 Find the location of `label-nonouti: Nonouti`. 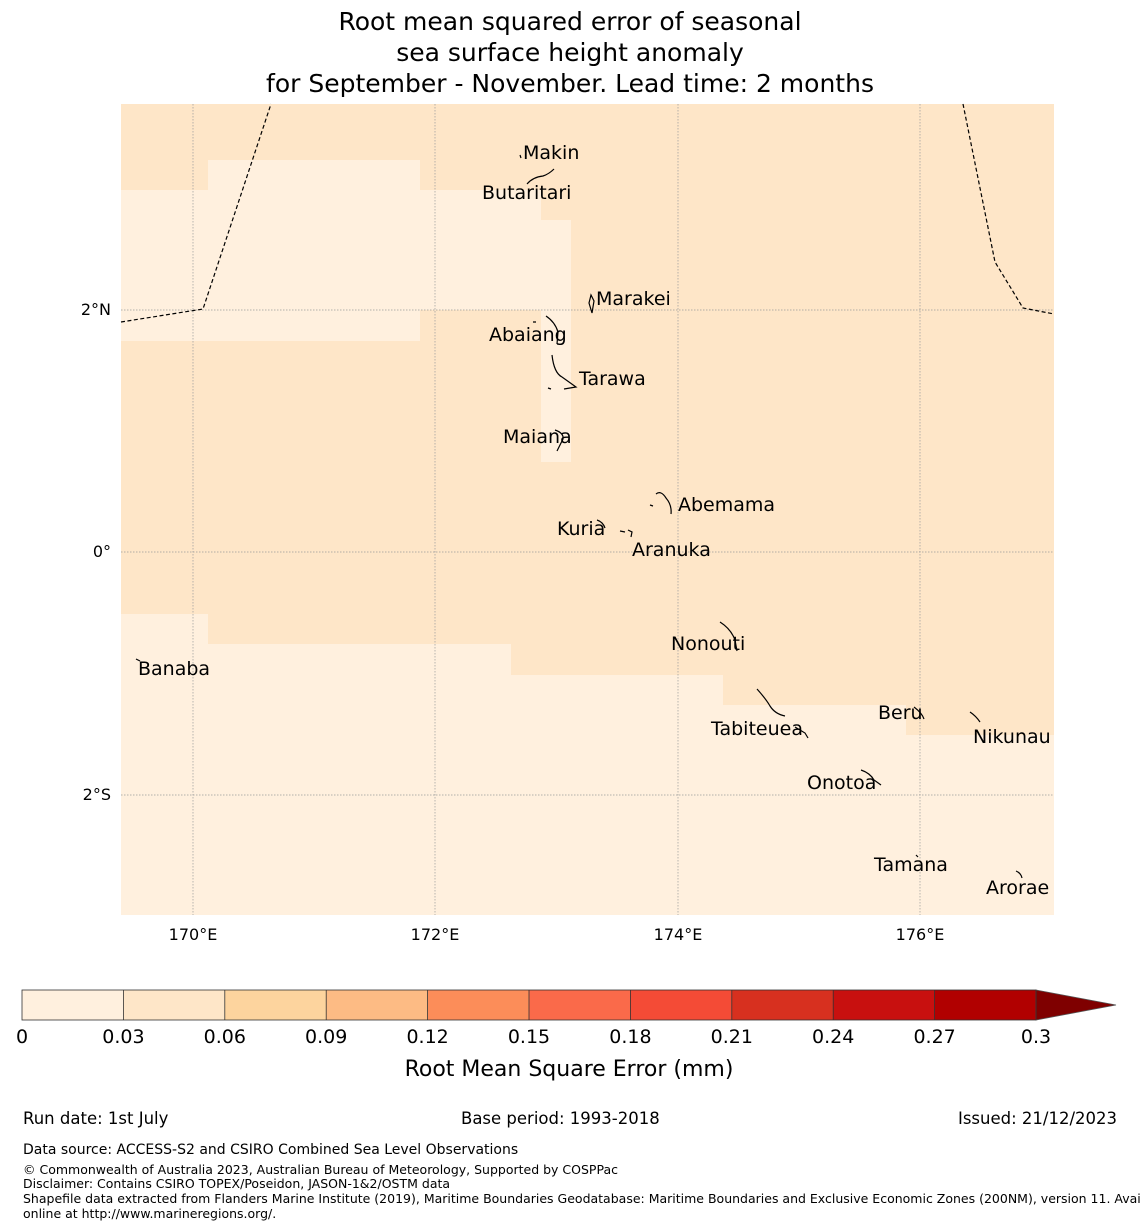

label-nonouti: Nonouti is located at coordinates (708, 644).